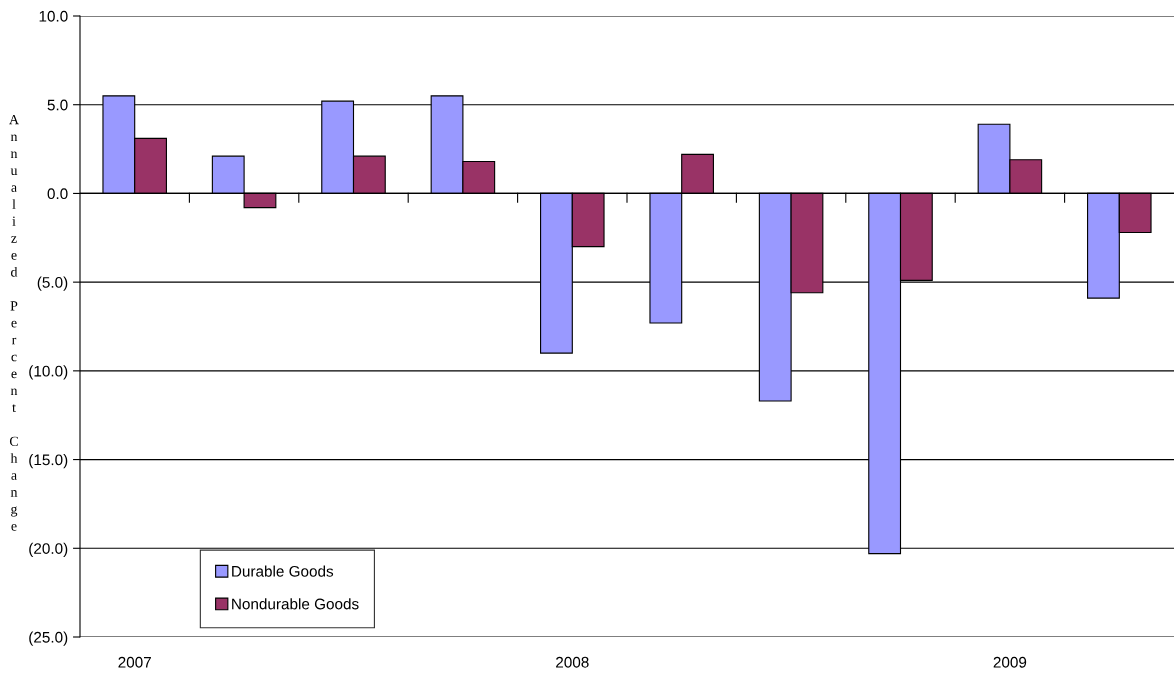 Image resolution: width=1174 pixels, height=675 pixels. What do you see at coordinates (14, 322) in the screenshot?
I see `text: Annualized Percent Change` at bounding box center [14, 322].